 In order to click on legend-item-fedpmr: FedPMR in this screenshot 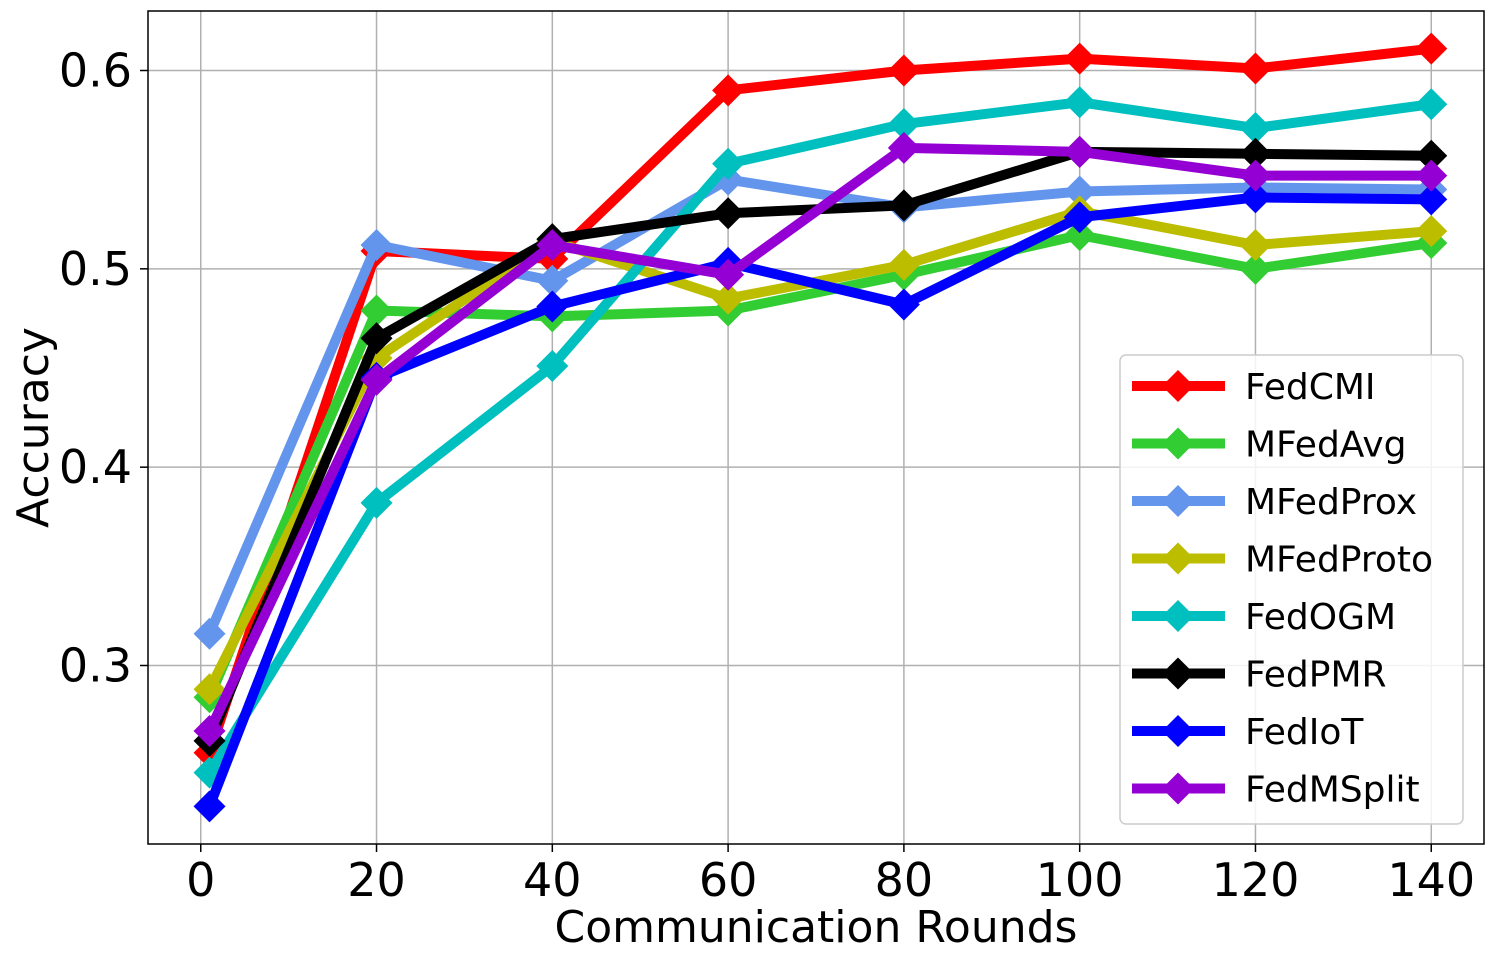, I will do `click(1259, 675)`.